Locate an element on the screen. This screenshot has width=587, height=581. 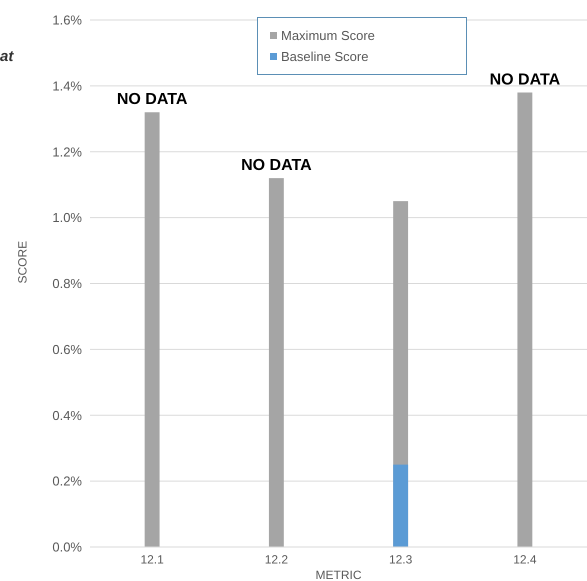
y-tick-label: 0.8% is located at coordinates (67, 284).